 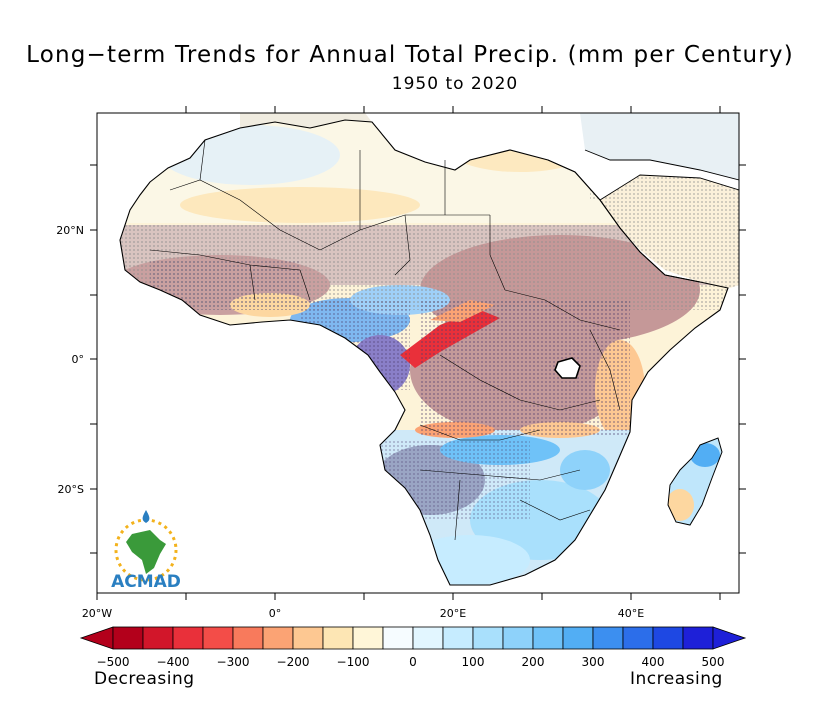 I want to click on colorbar-tick-label: 100, so click(x=473, y=662).